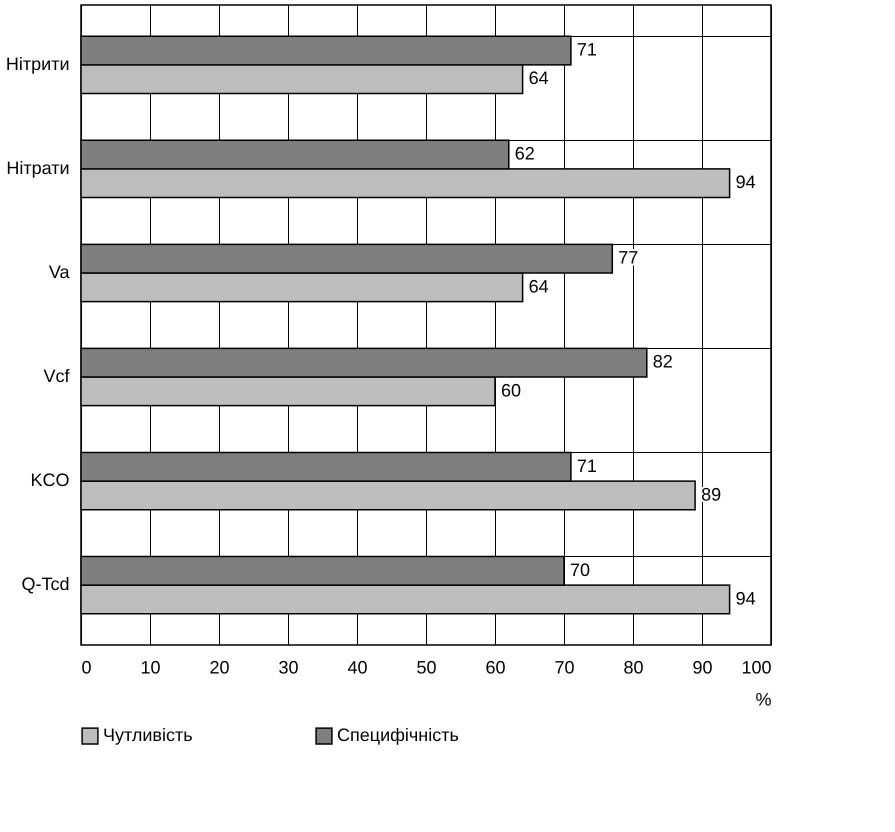  What do you see at coordinates (495, 668) in the screenshot?
I see `x-tick-label: 60` at bounding box center [495, 668].